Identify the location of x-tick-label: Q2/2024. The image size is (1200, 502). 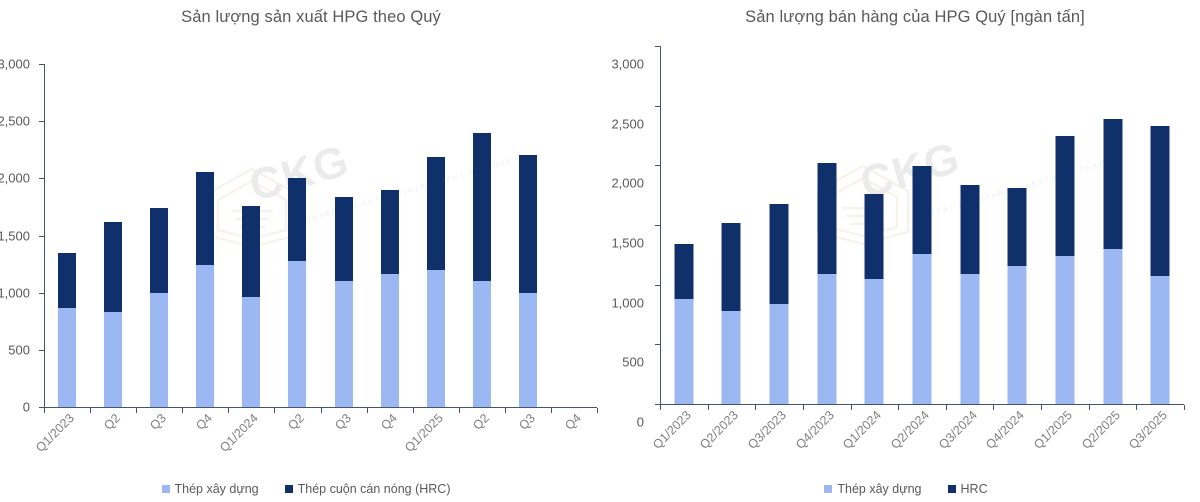
(910, 430).